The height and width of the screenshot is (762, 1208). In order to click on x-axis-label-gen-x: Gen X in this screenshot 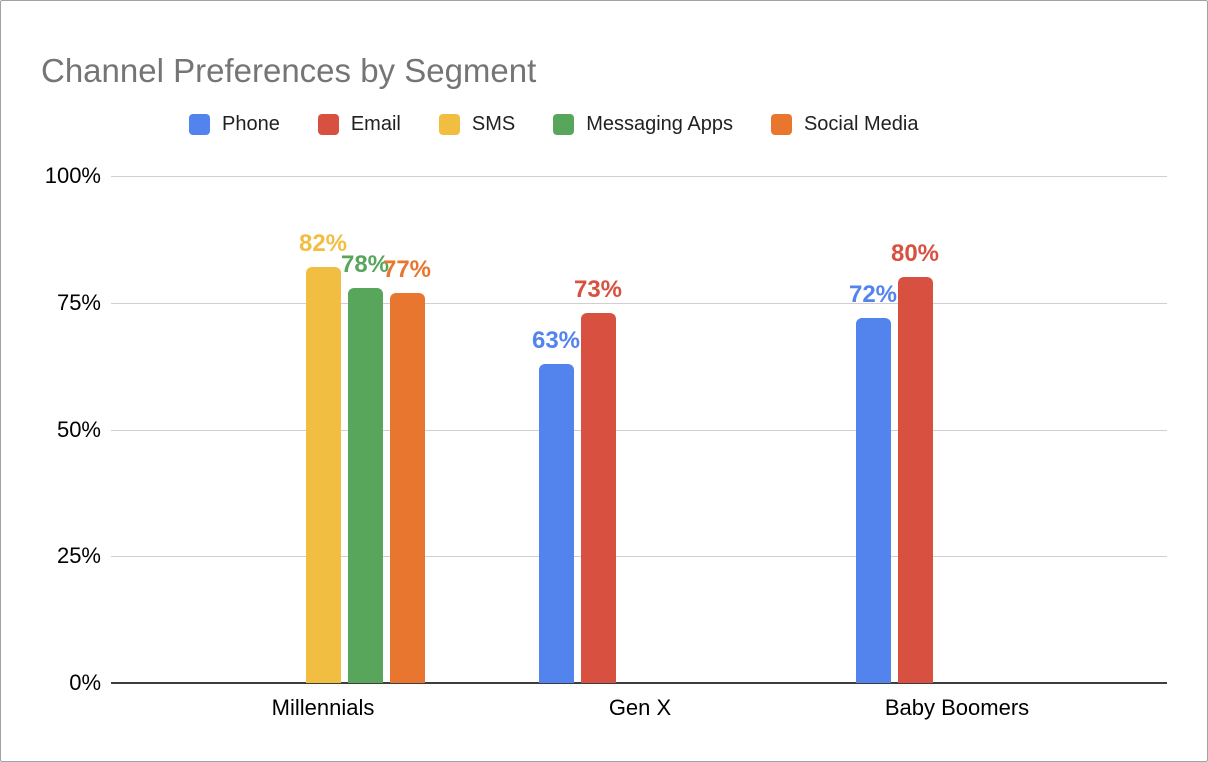, I will do `click(640, 707)`.